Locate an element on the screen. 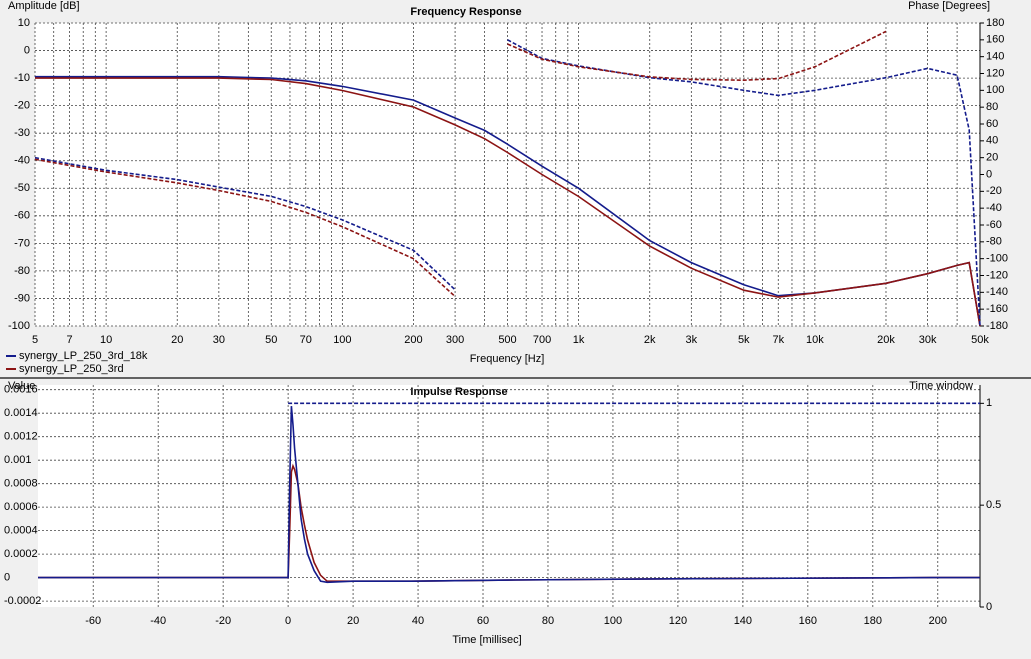  y2-tick-label: 0.5 is located at coordinates (993, 505).